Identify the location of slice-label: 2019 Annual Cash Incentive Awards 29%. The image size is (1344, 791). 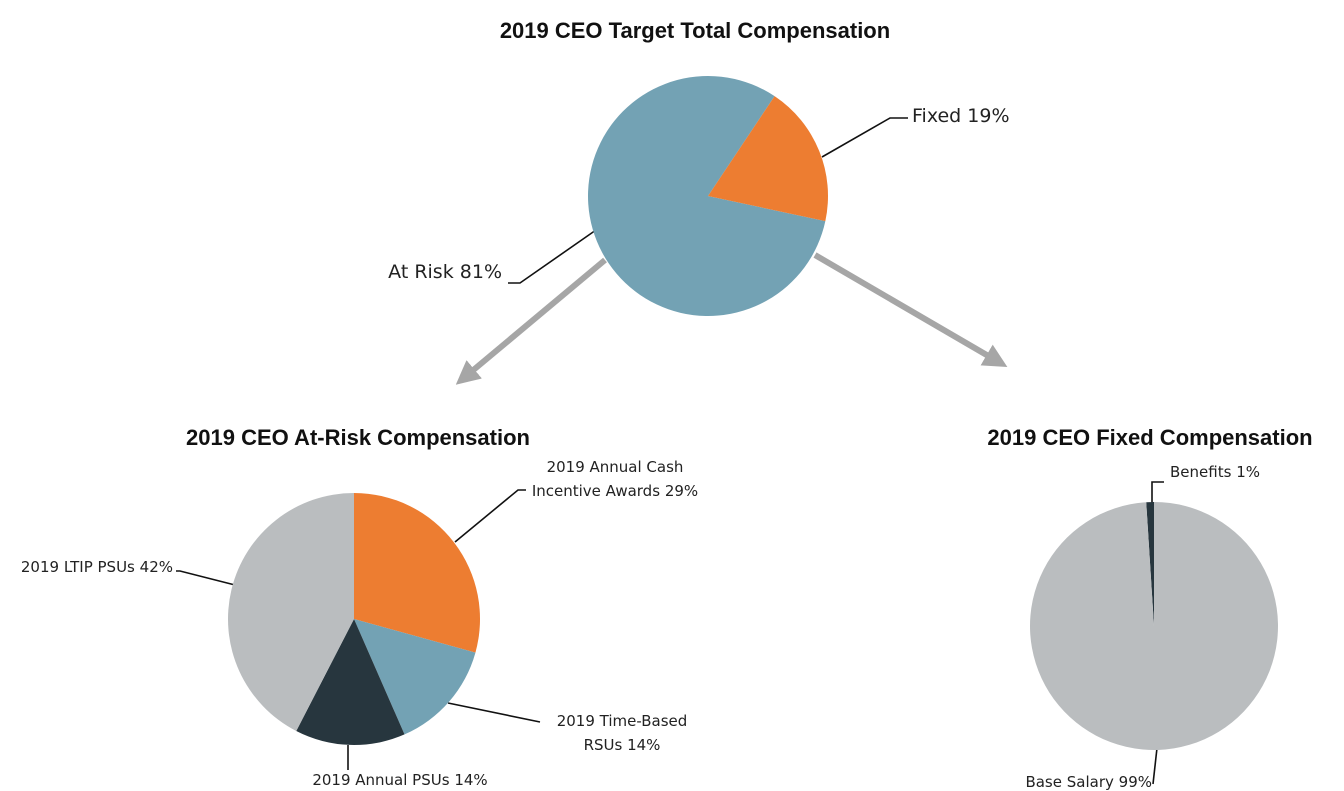
(615, 479).